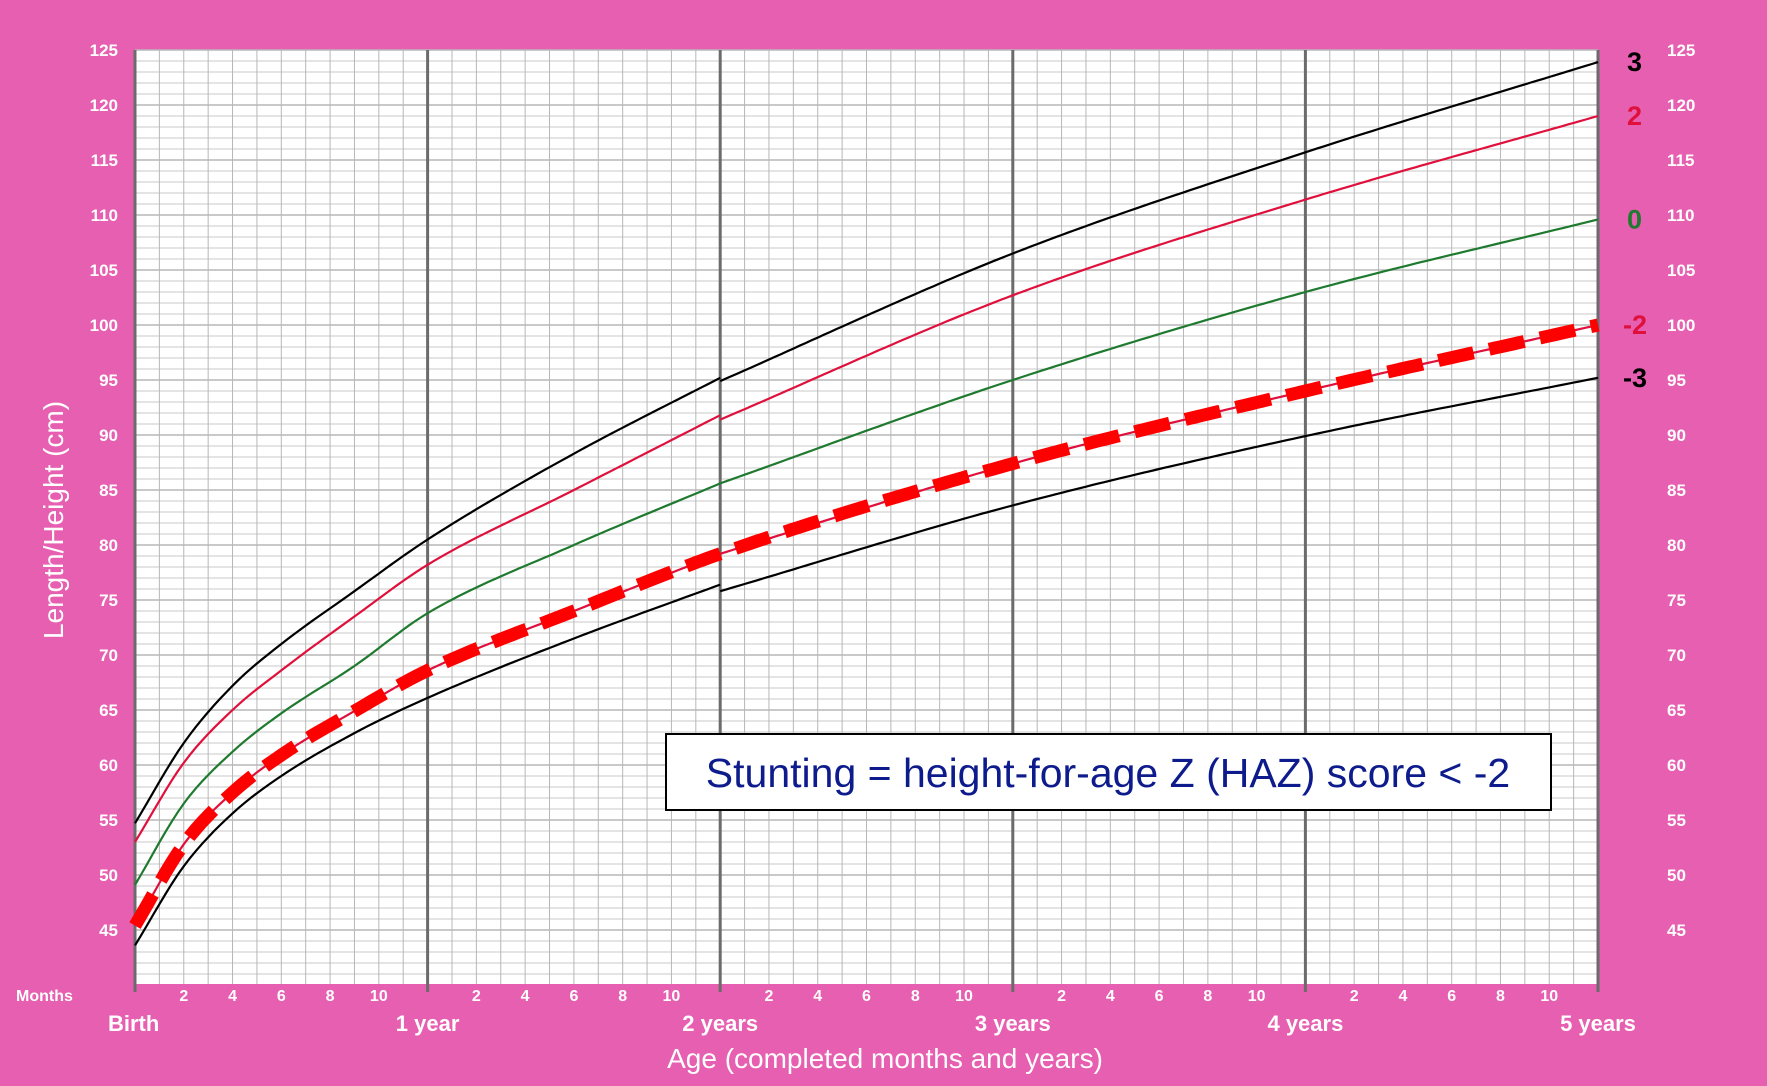 The width and height of the screenshot is (1767, 1086). What do you see at coordinates (1598, 1023) in the screenshot?
I see `year-tick-label: 5 years` at bounding box center [1598, 1023].